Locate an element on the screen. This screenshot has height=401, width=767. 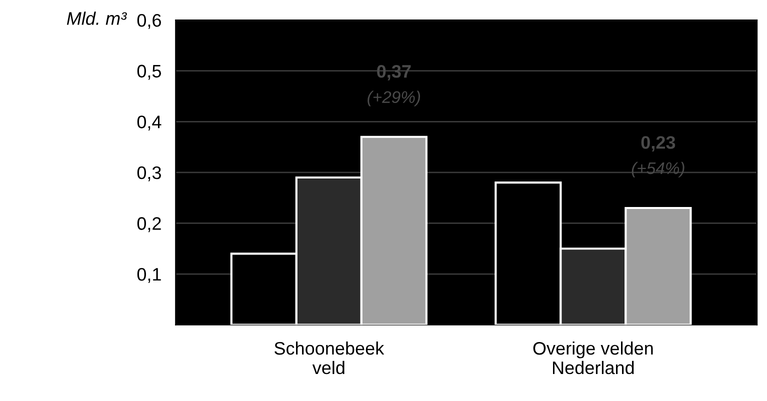
x-tick-label: Schoonebeek veld is located at coordinates (329, 357).